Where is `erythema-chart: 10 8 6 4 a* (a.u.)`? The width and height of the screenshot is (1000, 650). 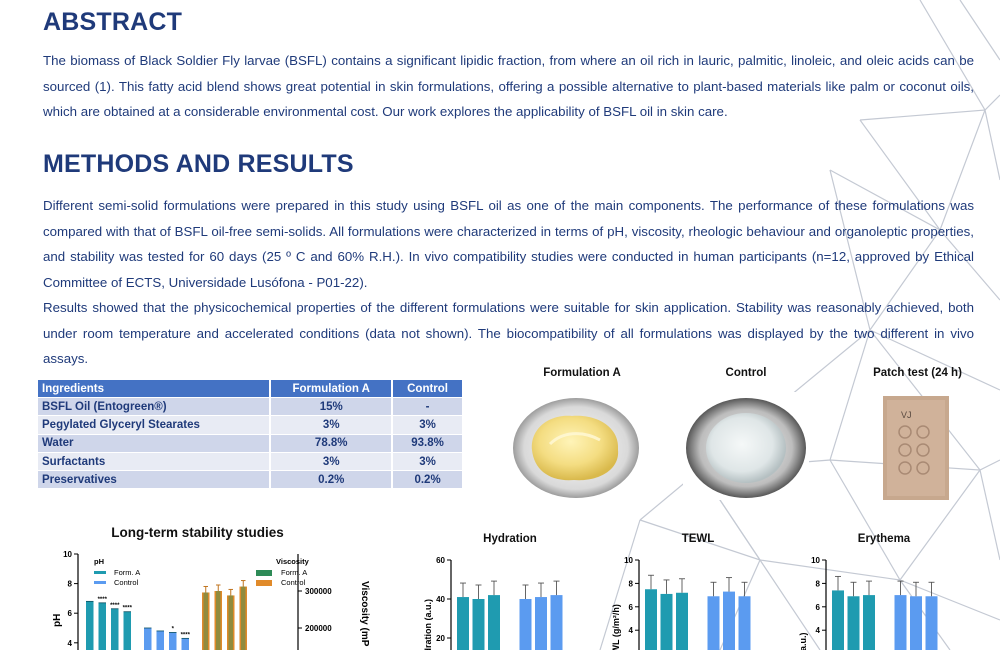
erythema-chart: 10 8 6 4 a* (a.u.) is located at coordinates (868, 603).